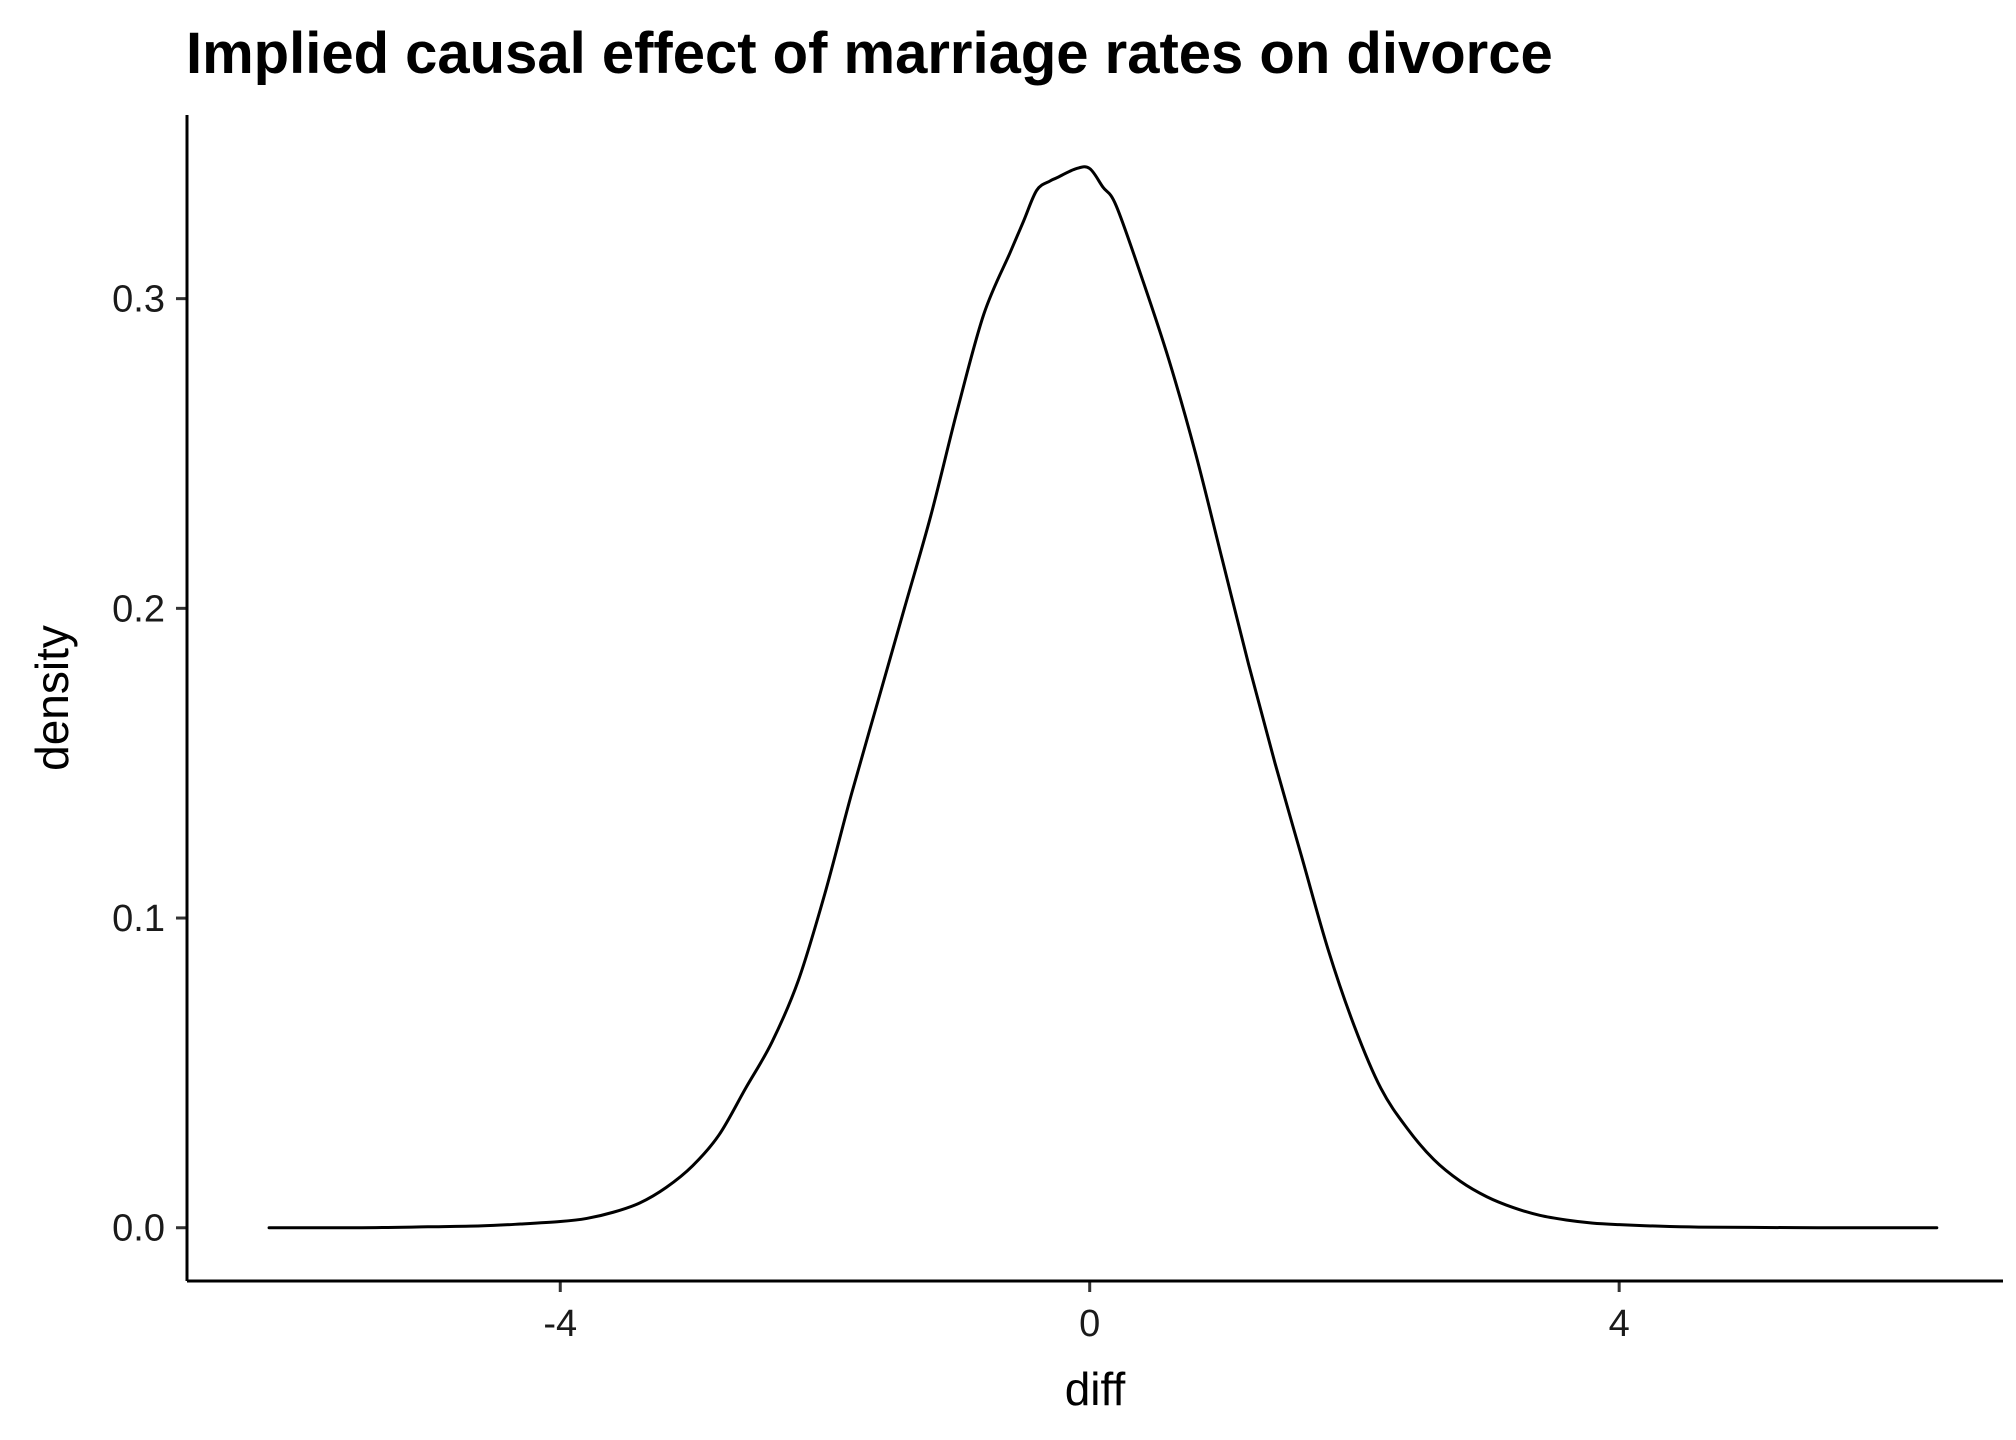 Image resolution: width=2016 pixels, height=1440 pixels. I want to click on y-tick-label: 0.3, so click(138, 300).